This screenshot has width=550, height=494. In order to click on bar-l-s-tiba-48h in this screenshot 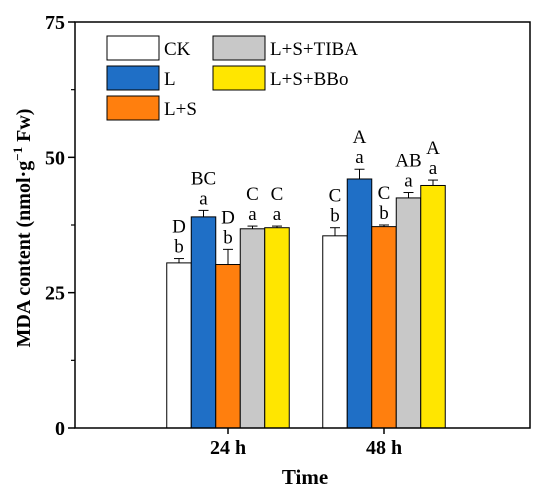, I will do `click(408, 313)`.